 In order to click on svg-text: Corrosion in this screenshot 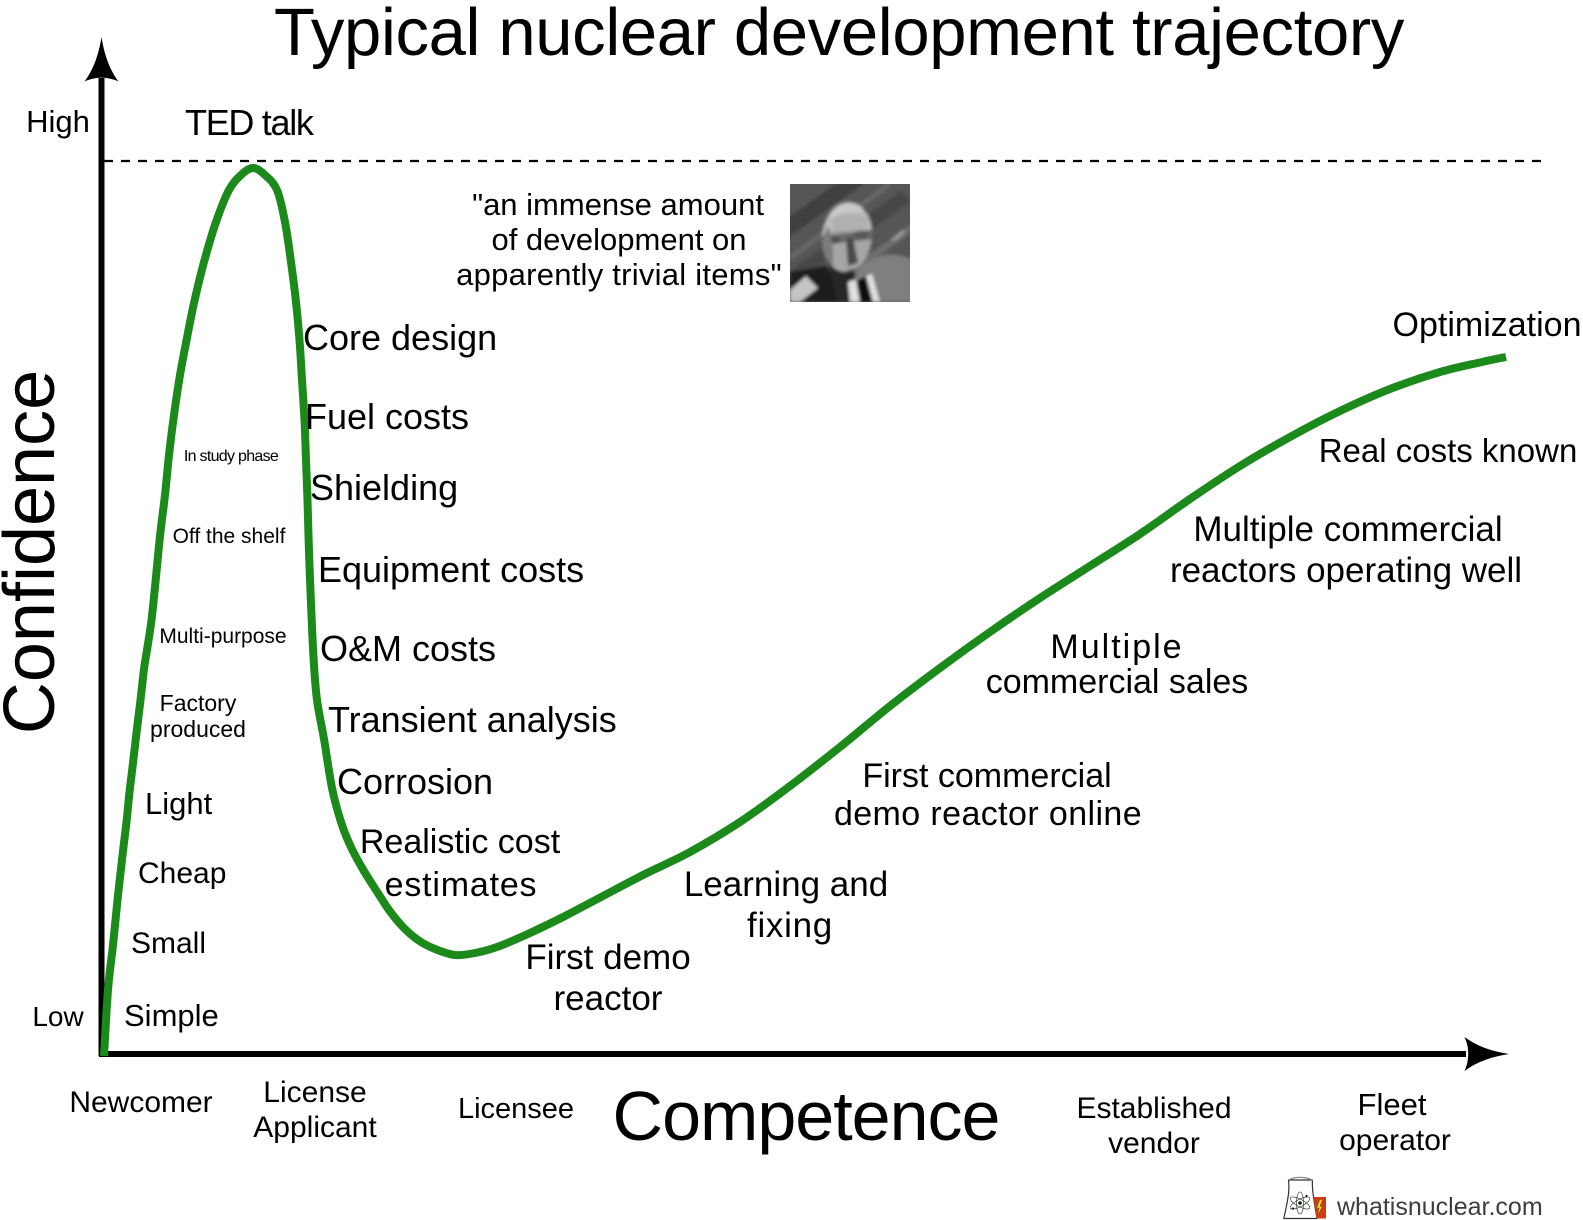, I will do `click(415, 781)`.